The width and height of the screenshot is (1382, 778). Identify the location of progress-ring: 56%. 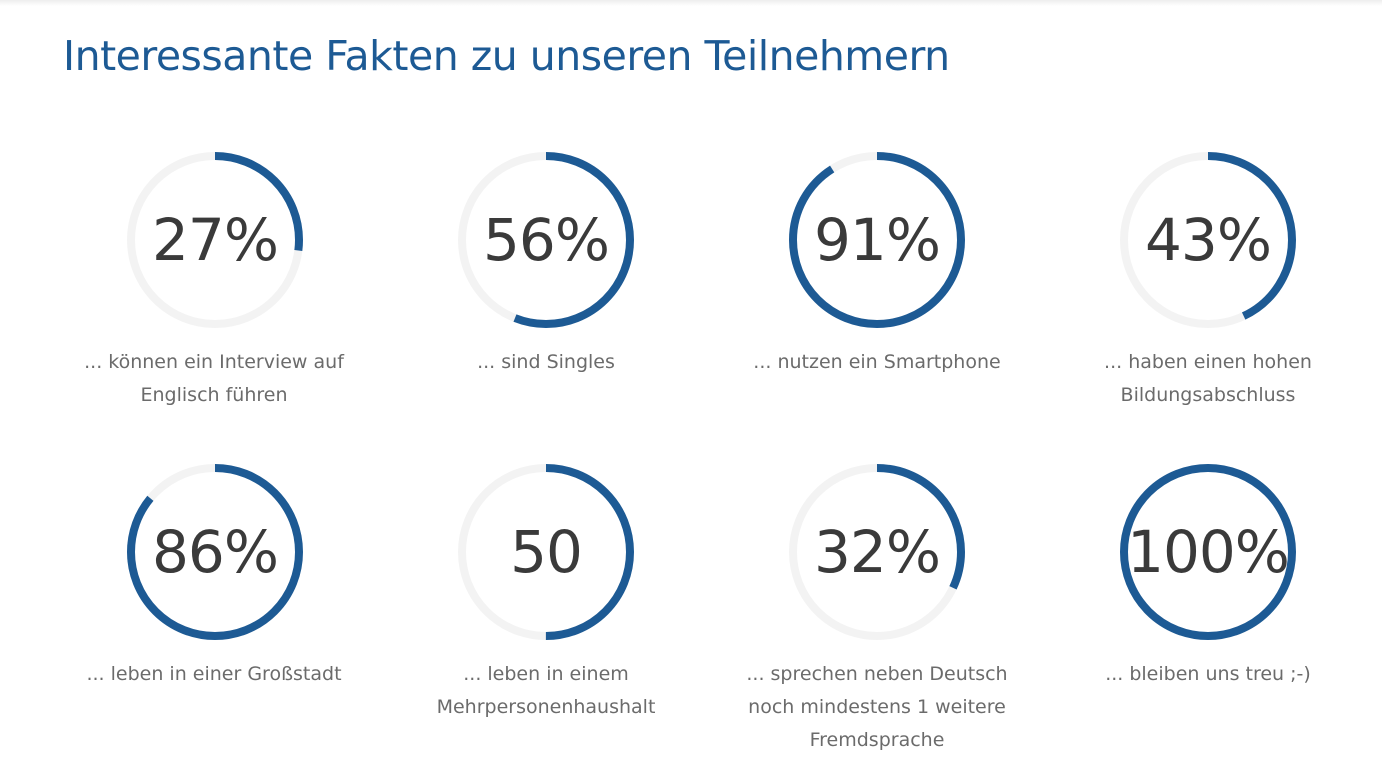
(546, 240).